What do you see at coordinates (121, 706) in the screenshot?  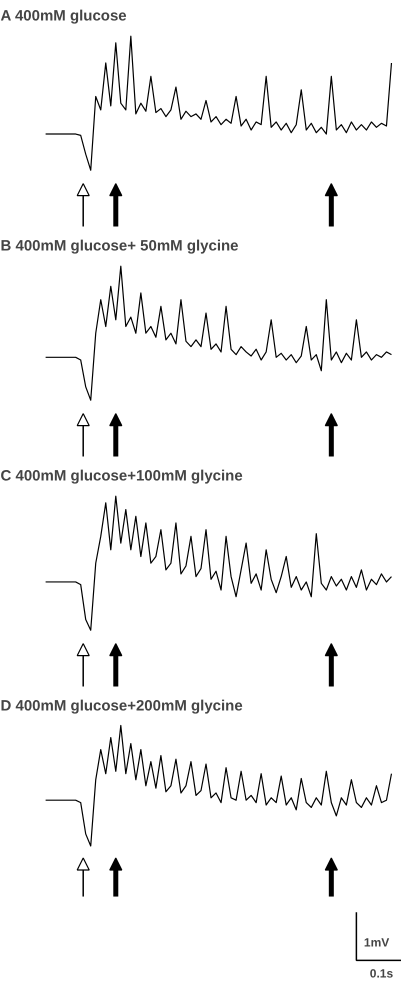 I see `chart-title: D 400mM glucose+200mM glycine` at bounding box center [121, 706].